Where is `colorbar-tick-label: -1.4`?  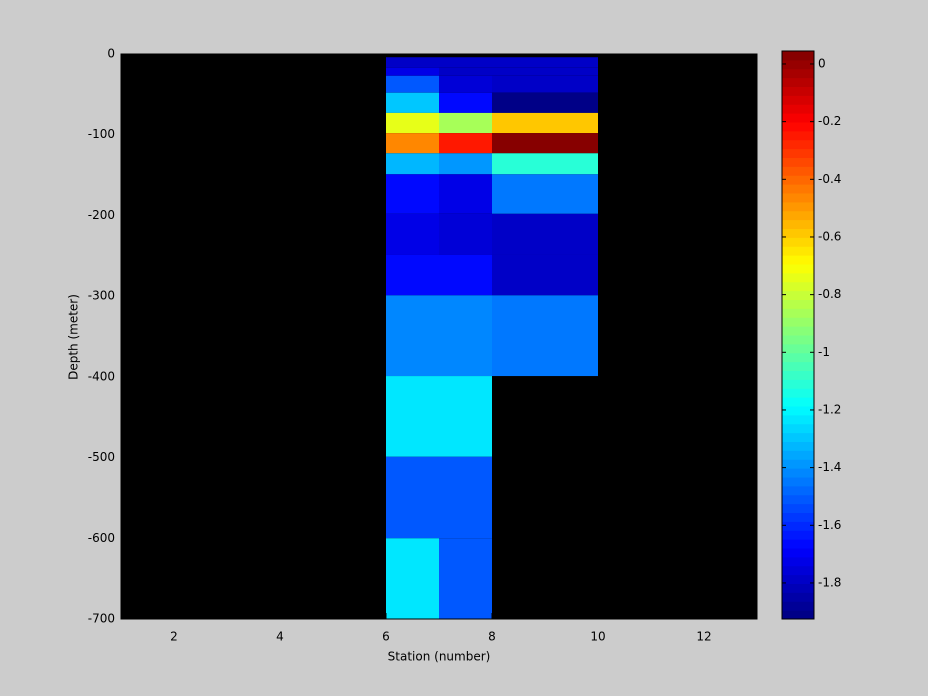
colorbar-tick-label: -1.4 is located at coordinates (829, 467).